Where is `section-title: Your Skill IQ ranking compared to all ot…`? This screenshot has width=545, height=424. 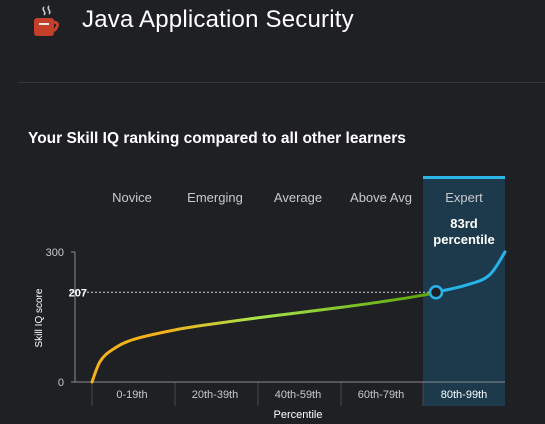
section-title: Your Skill IQ ranking compared to all ot… is located at coordinates (217, 138).